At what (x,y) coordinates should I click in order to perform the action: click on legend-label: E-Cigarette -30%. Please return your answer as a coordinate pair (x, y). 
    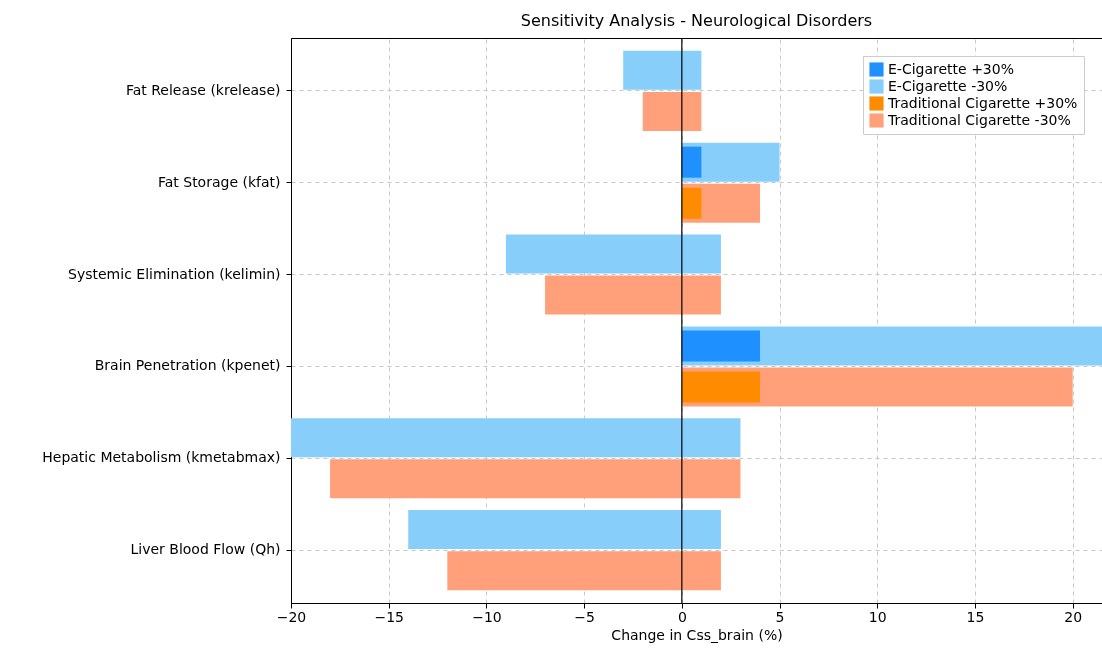
    Looking at the image, I should click on (948, 85).